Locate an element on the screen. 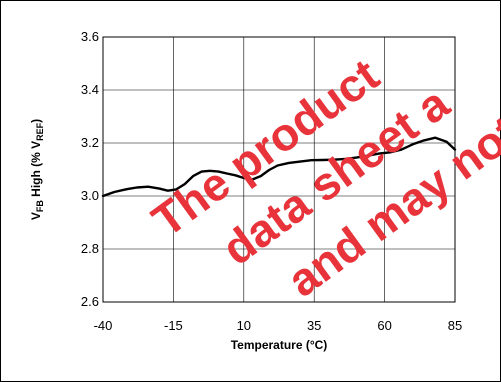 The height and width of the screenshot is (382, 501). y-axis-title-mid: High (% V is located at coordinates (36, 170).